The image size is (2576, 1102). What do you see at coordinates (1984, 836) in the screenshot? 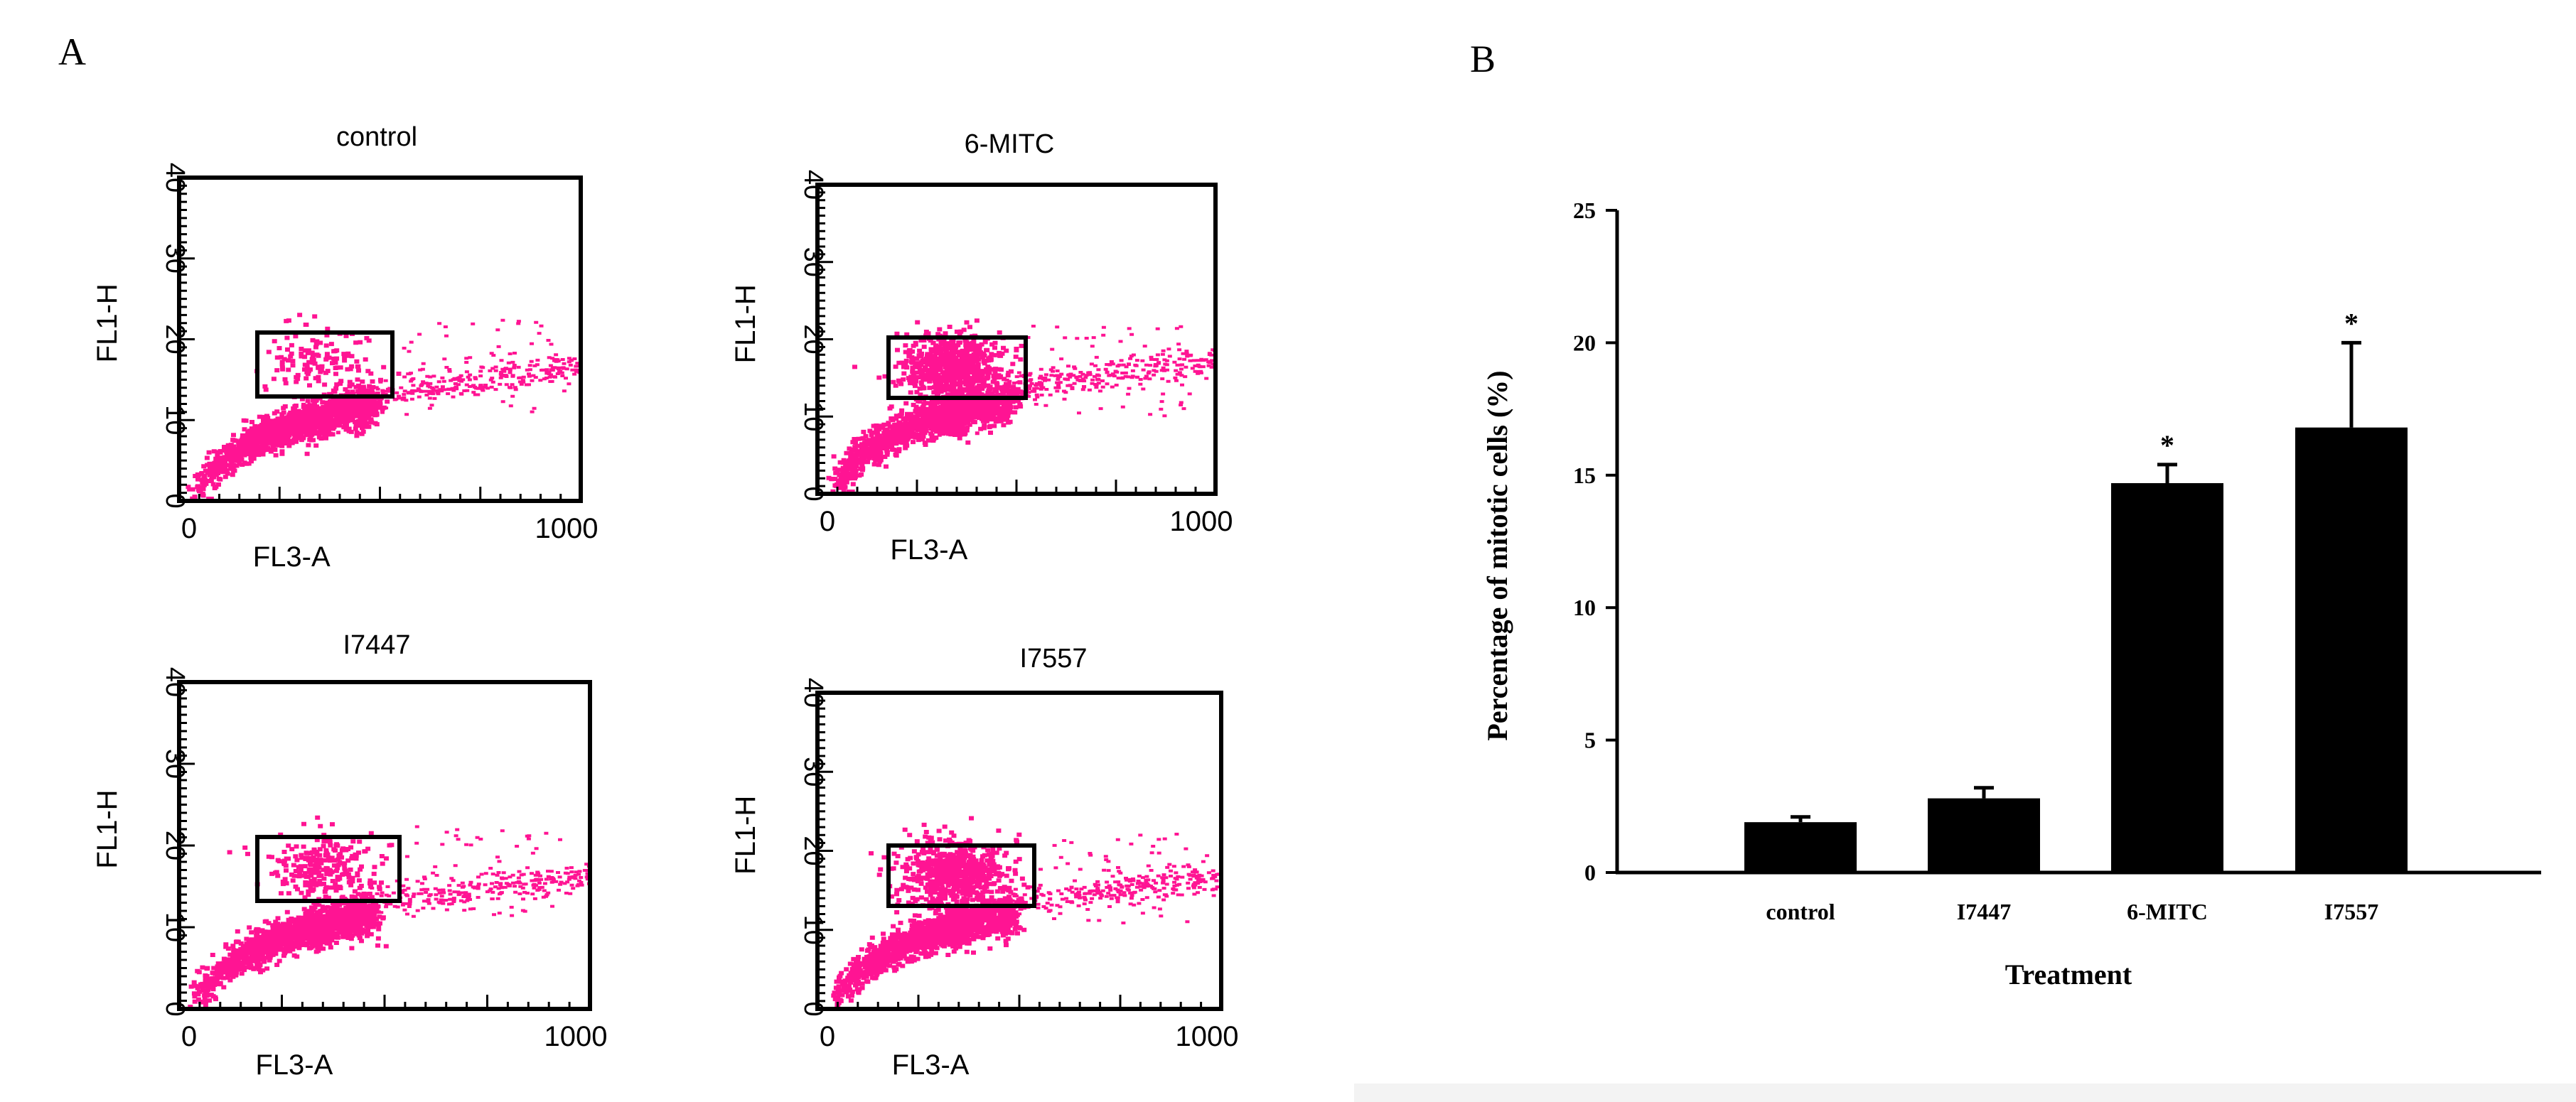
I see `bar-i7447` at bounding box center [1984, 836].